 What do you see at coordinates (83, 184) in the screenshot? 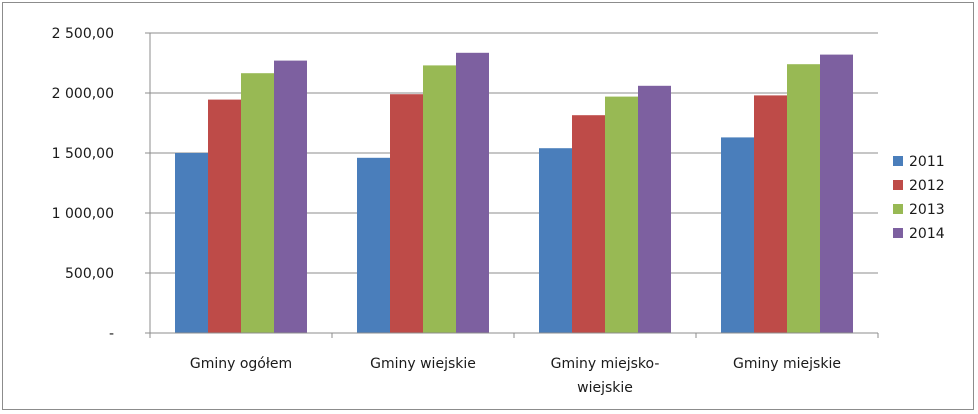
I see `y-tick-labels: - 500,00 1 000,00 1 500,00 2 000,00 2 500,00` at bounding box center [83, 184].